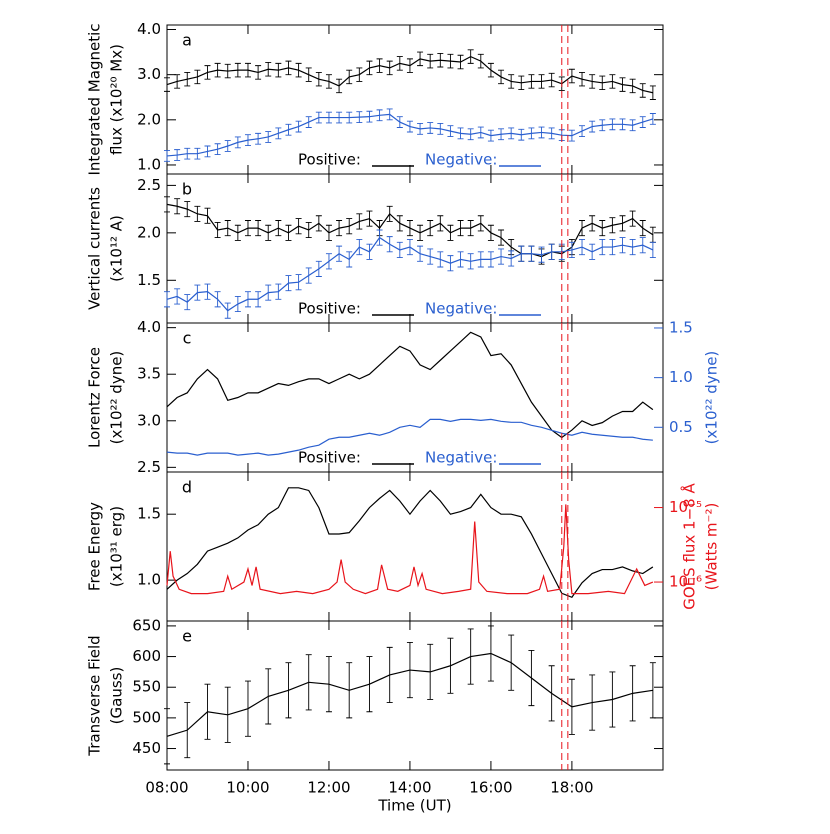 This screenshot has width=830, height=834. What do you see at coordinates (187, 40) in the screenshot?
I see `panel-label: a` at bounding box center [187, 40].